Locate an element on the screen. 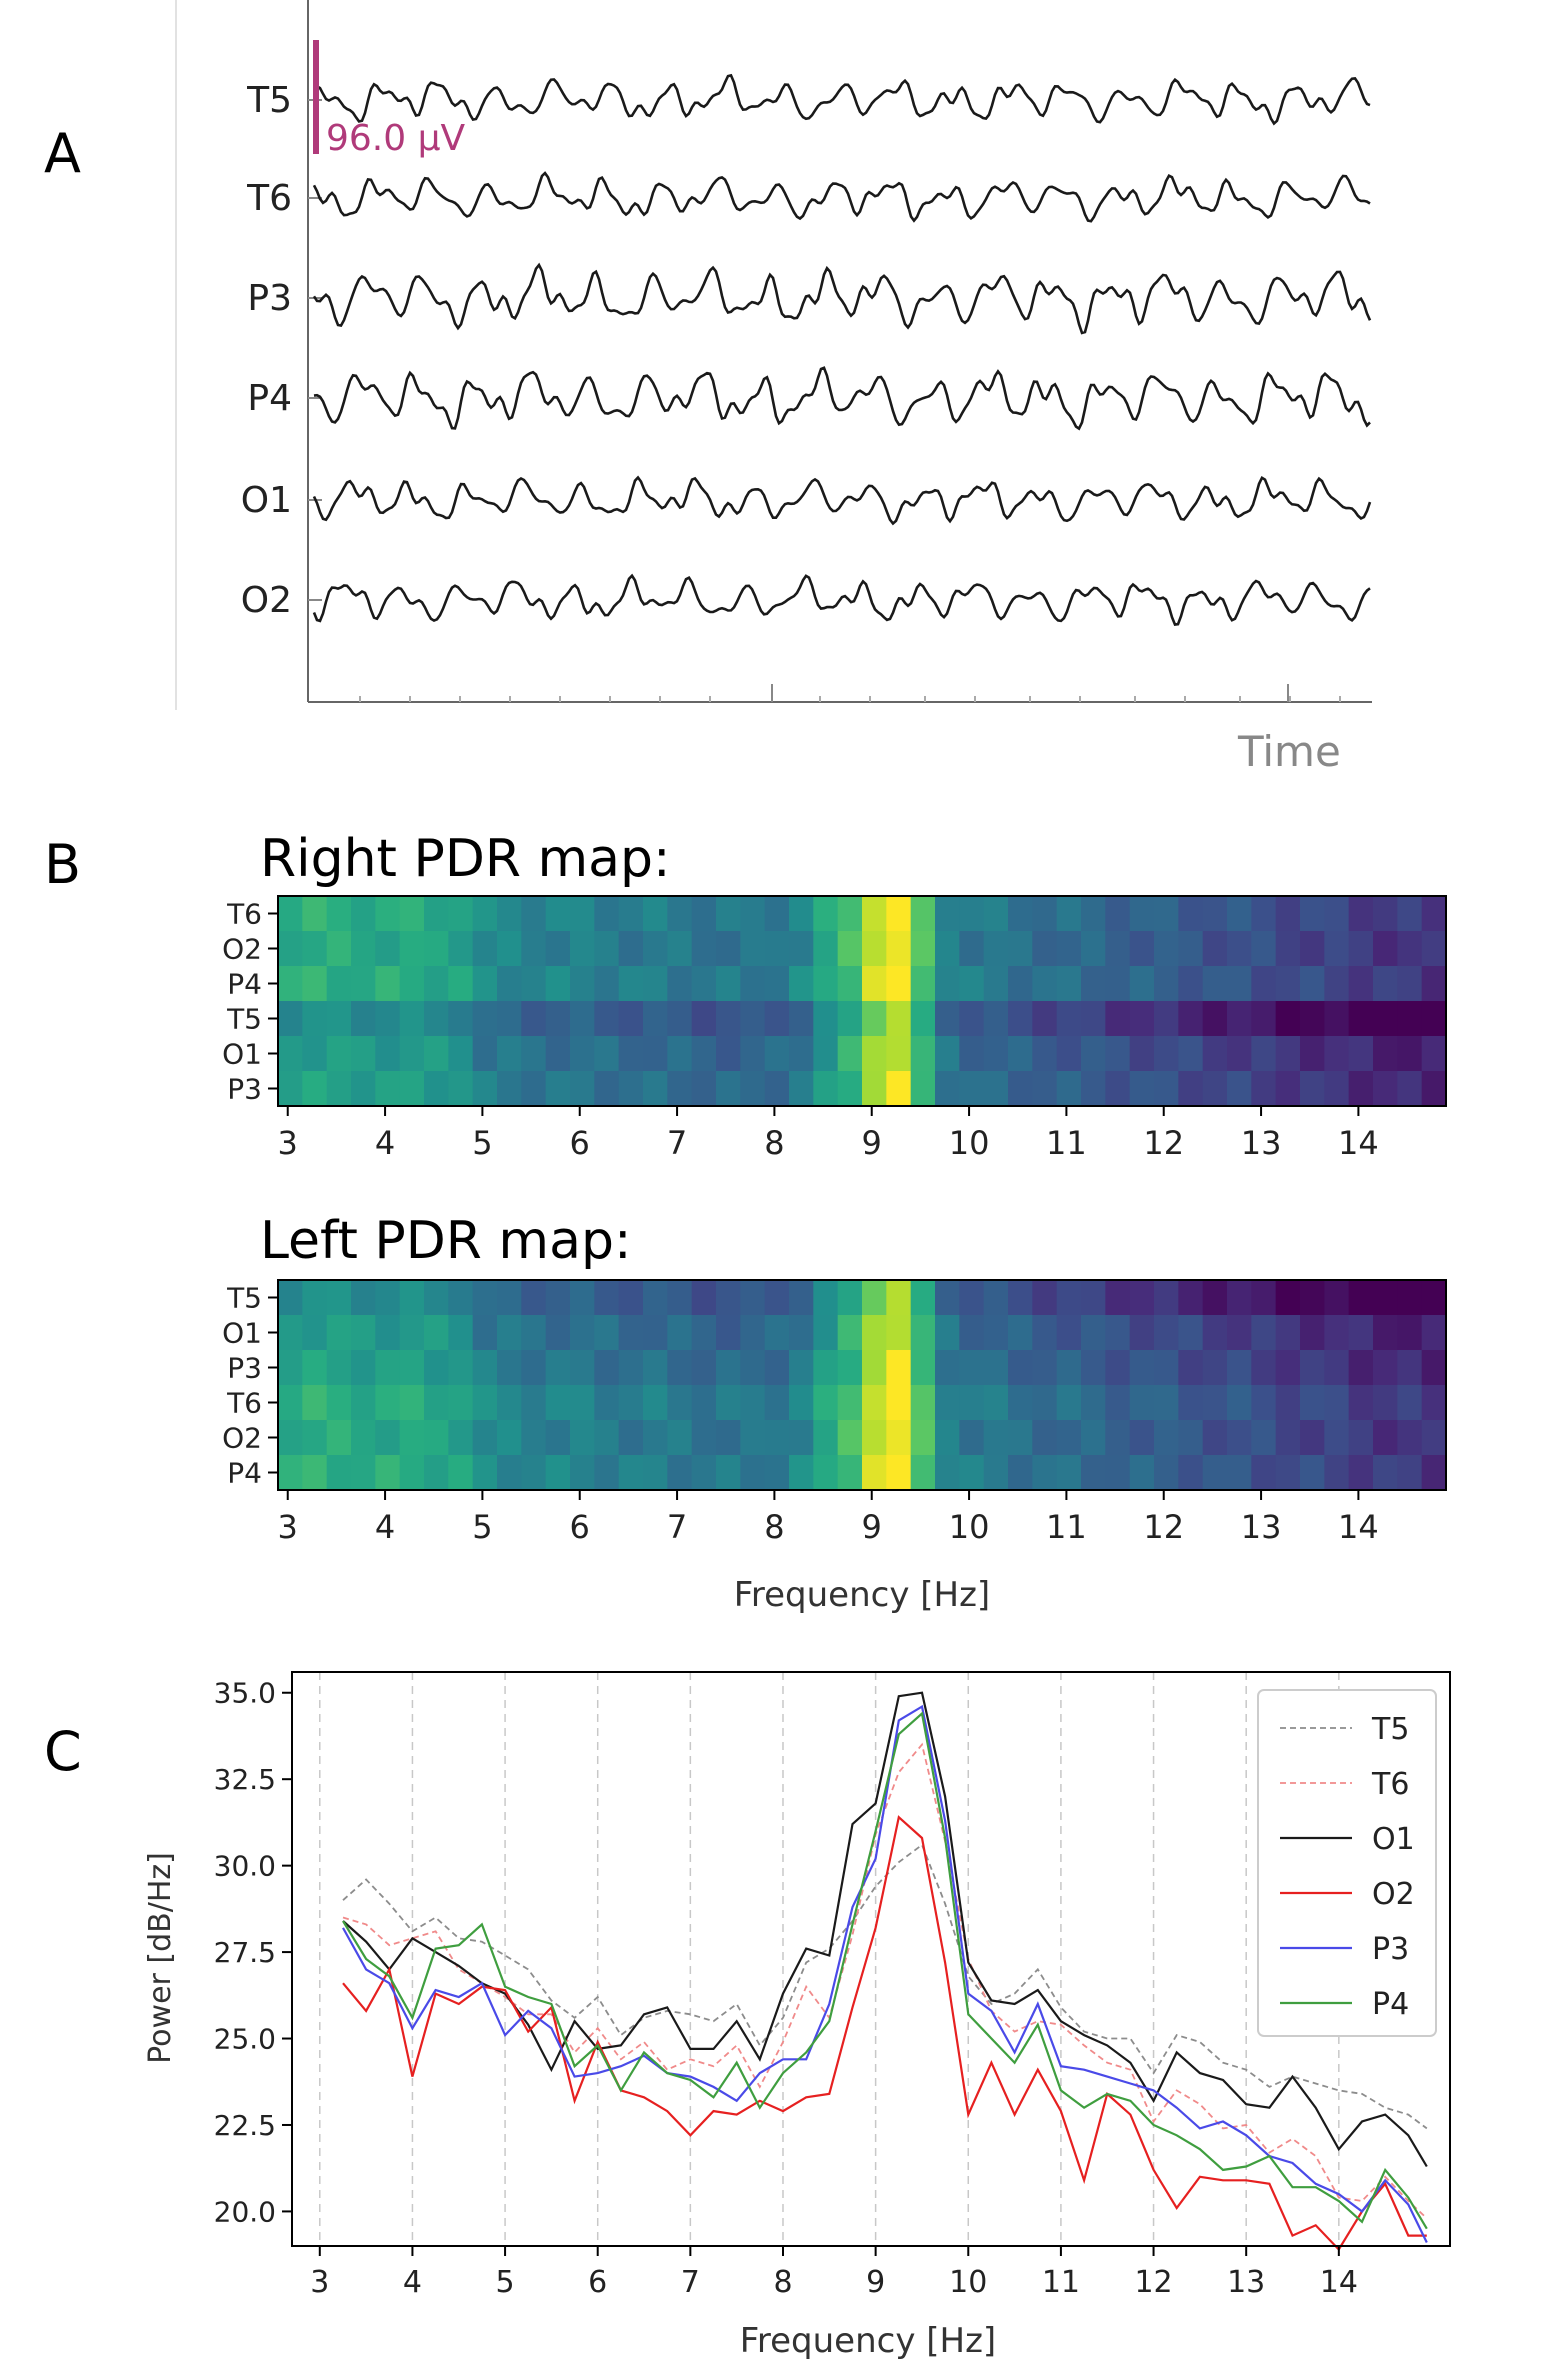 The image size is (1560, 2373). psd-y-ticks: 20.0 22.5 25.0 27.5 30.0 32.5 35.0 is located at coordinates (253, 1952).